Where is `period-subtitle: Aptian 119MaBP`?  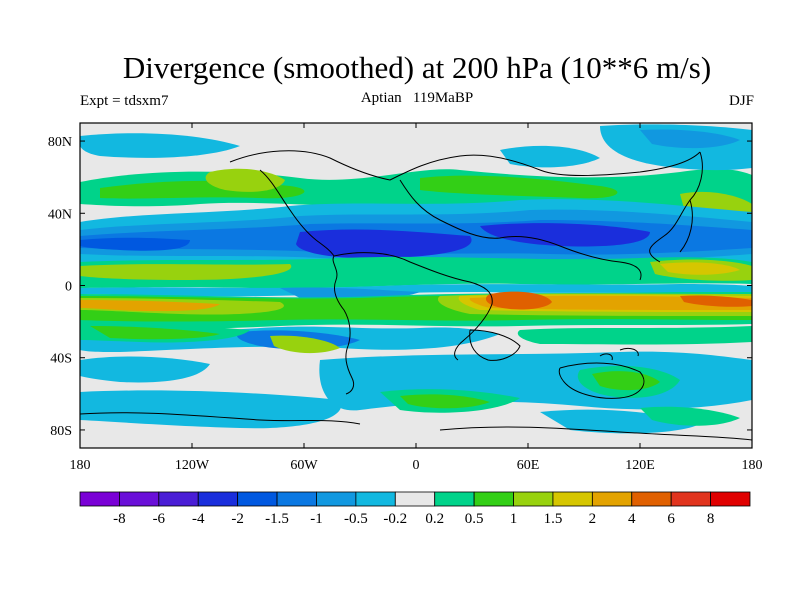
period-subtitle: Aptian 119MaBP is located at coordinates (417, 98).